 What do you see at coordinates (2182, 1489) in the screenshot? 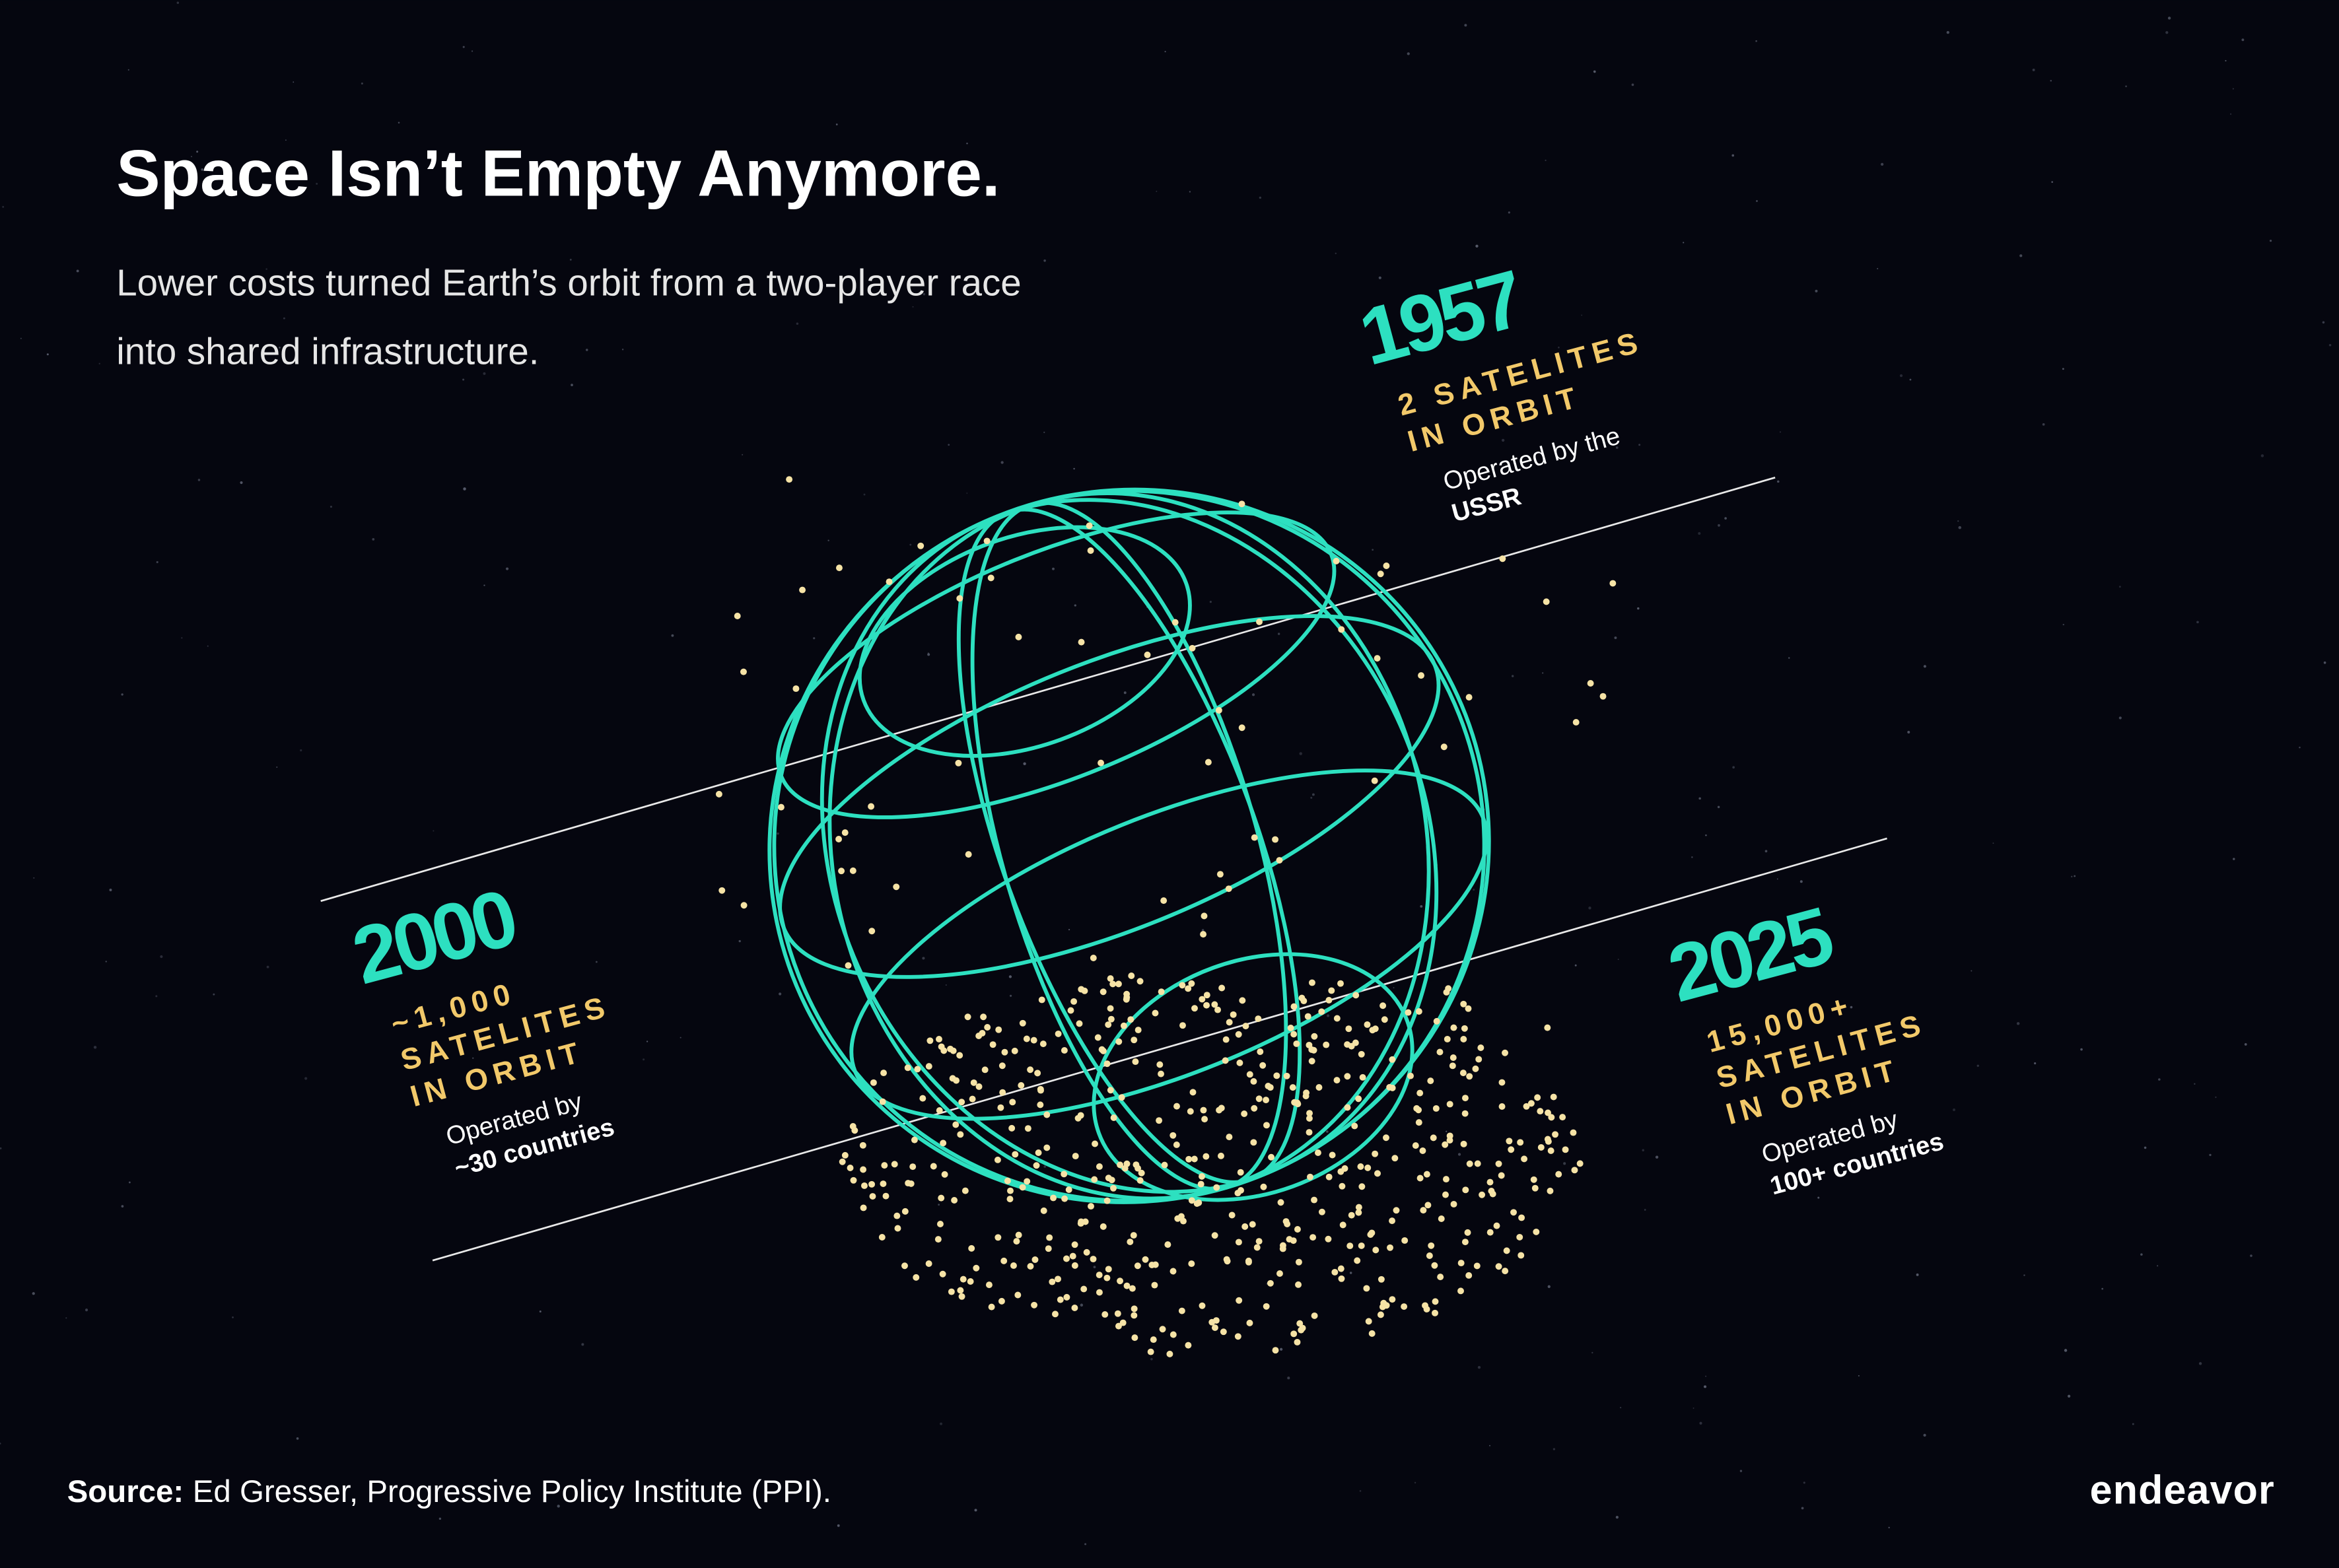
I see `logo: endeavor` at bounding box center [2182, 1489].